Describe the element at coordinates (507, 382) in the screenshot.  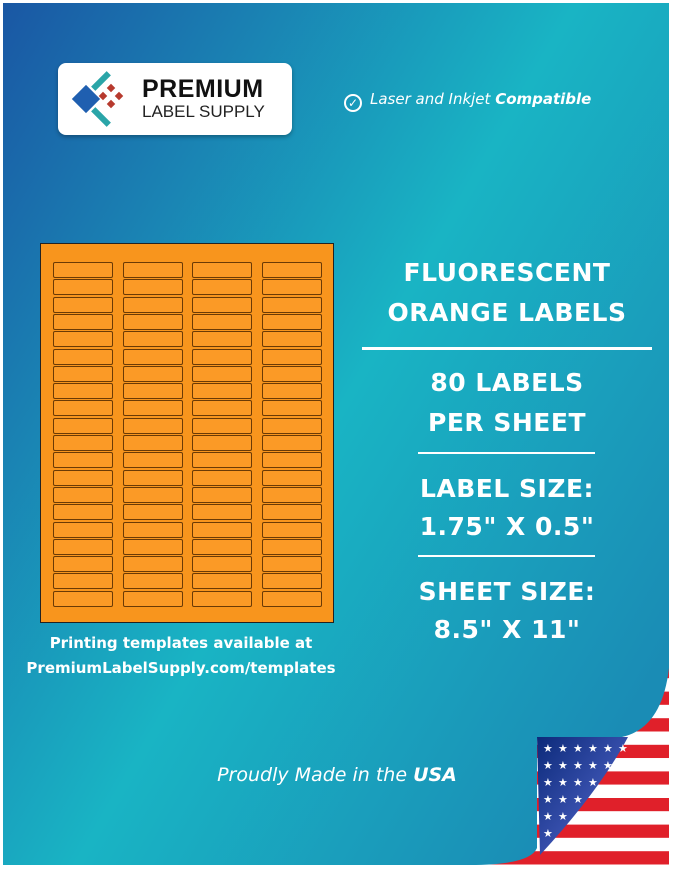
I see `label-count-line1: 80 LABELS` at that location.